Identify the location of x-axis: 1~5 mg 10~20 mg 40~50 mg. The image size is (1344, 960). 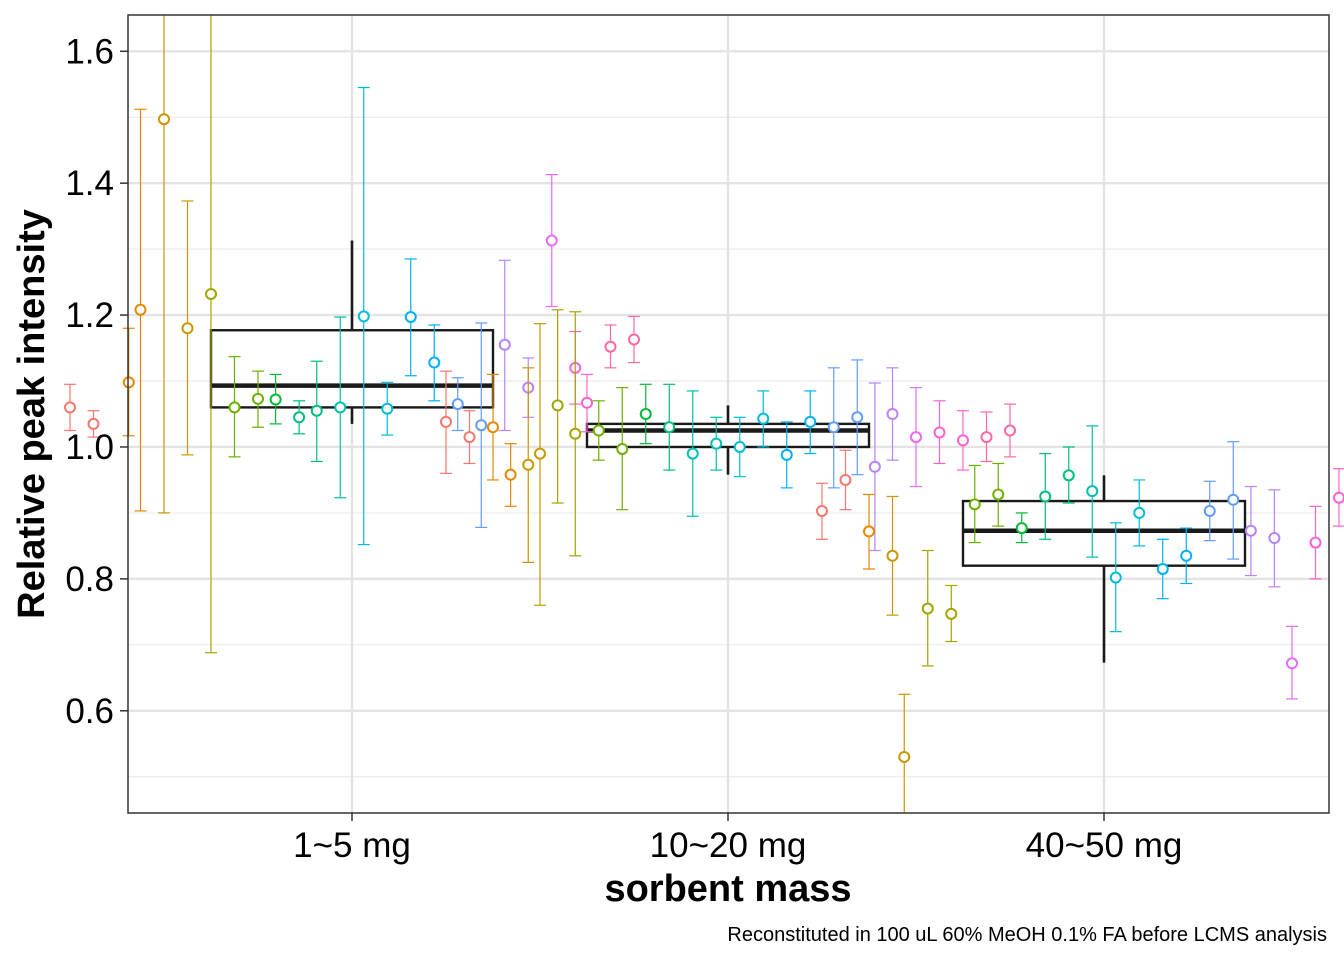
(737, 839).